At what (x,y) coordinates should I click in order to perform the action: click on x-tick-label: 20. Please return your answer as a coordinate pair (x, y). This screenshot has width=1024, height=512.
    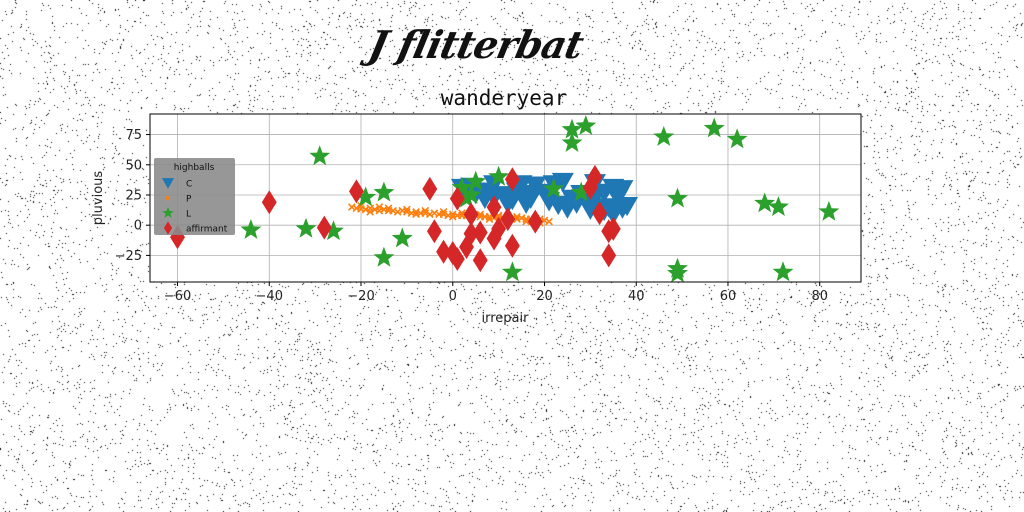
    Looking at the image, I should click on (544, 296).